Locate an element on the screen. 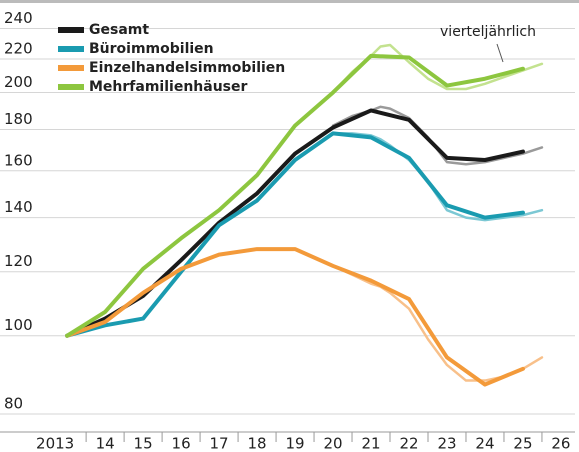  legend-label: Mehrfamilienhäuser is located at coordinates (168, 87).